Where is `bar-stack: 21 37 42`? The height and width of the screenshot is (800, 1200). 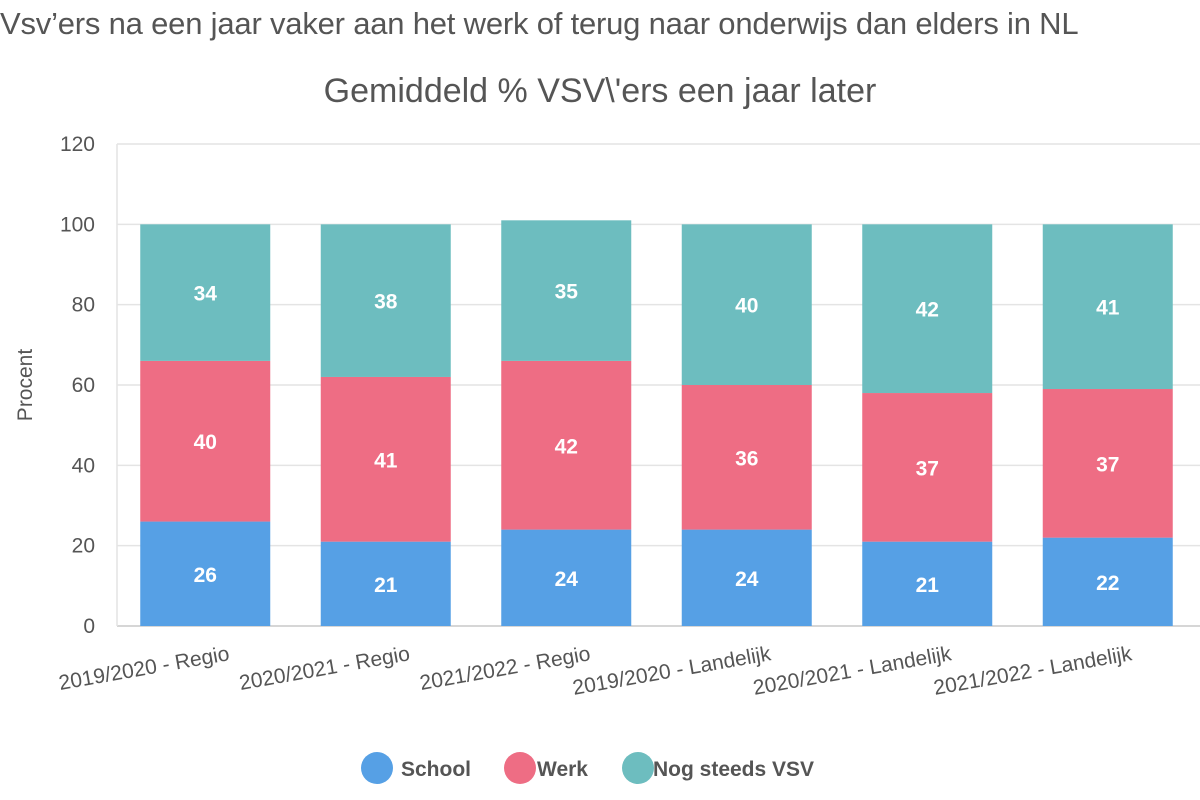 bar-stack: 21 37 42 is located at coordinates (927, 425).